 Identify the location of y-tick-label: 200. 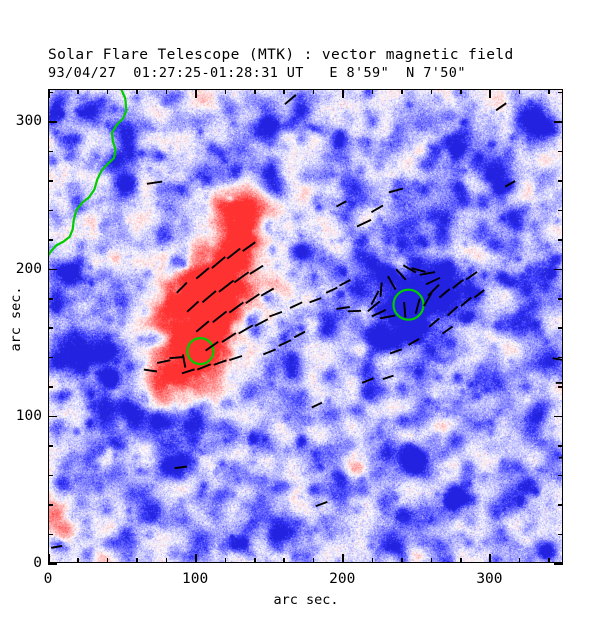
(28, 268).